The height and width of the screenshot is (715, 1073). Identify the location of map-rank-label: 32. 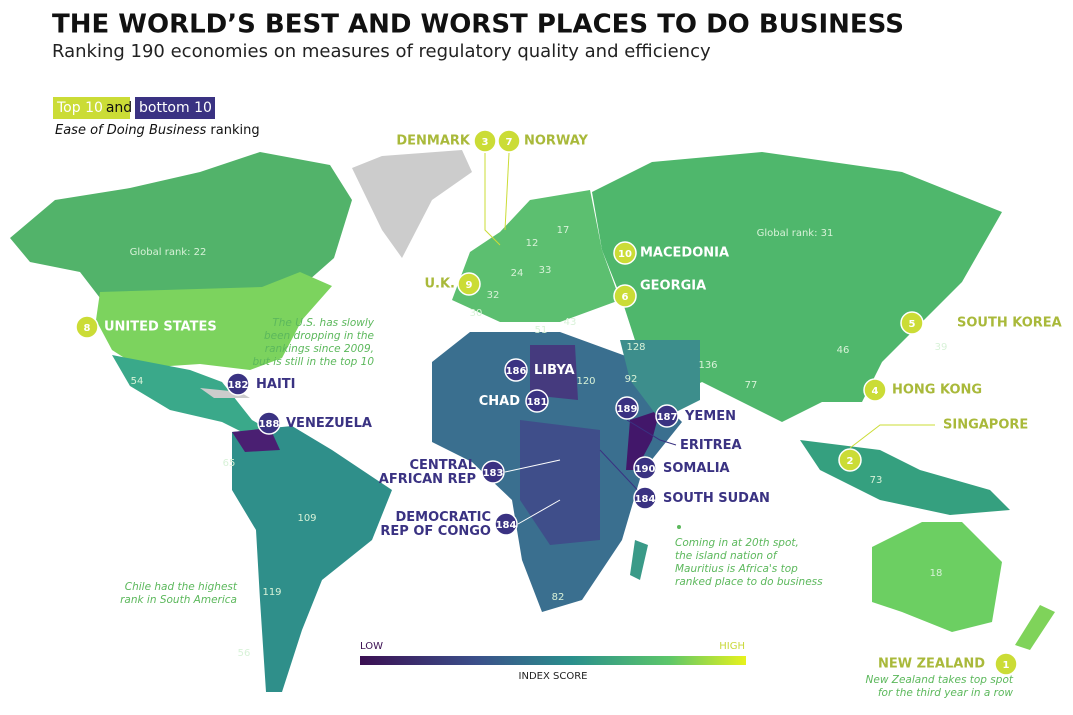
(493, 295).